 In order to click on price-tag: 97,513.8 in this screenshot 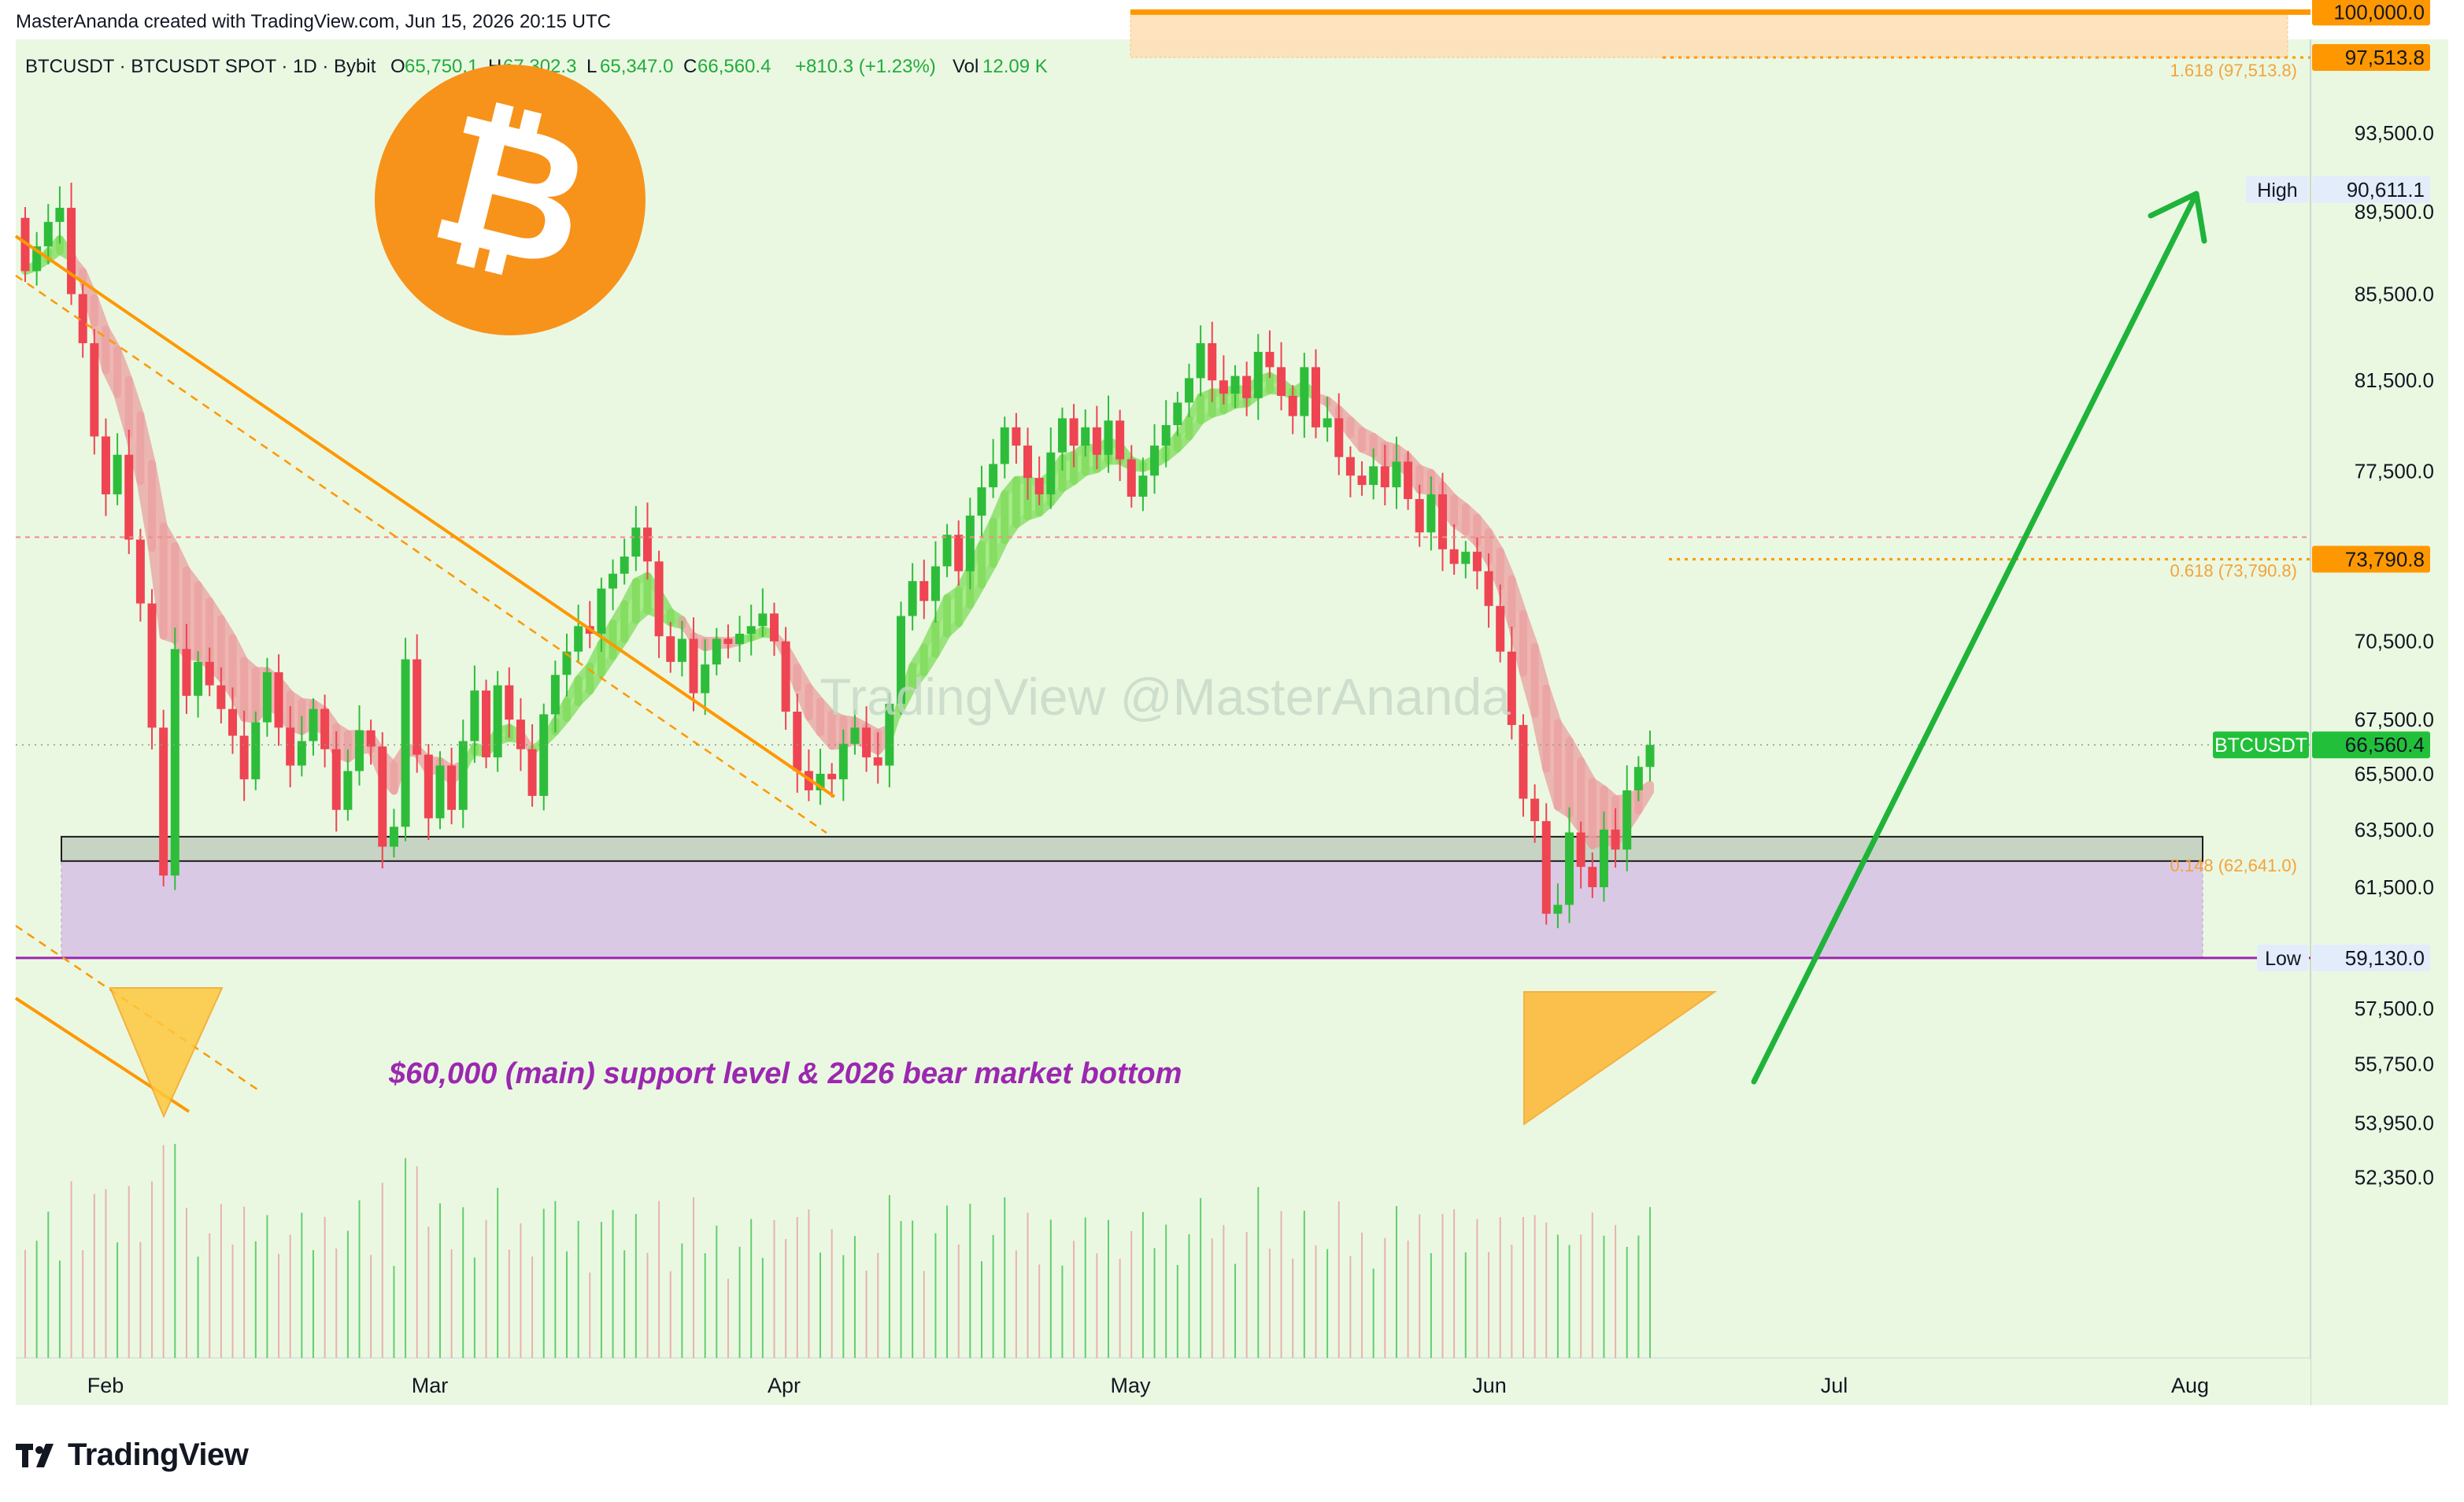, I will do `click(2371, 57)`.